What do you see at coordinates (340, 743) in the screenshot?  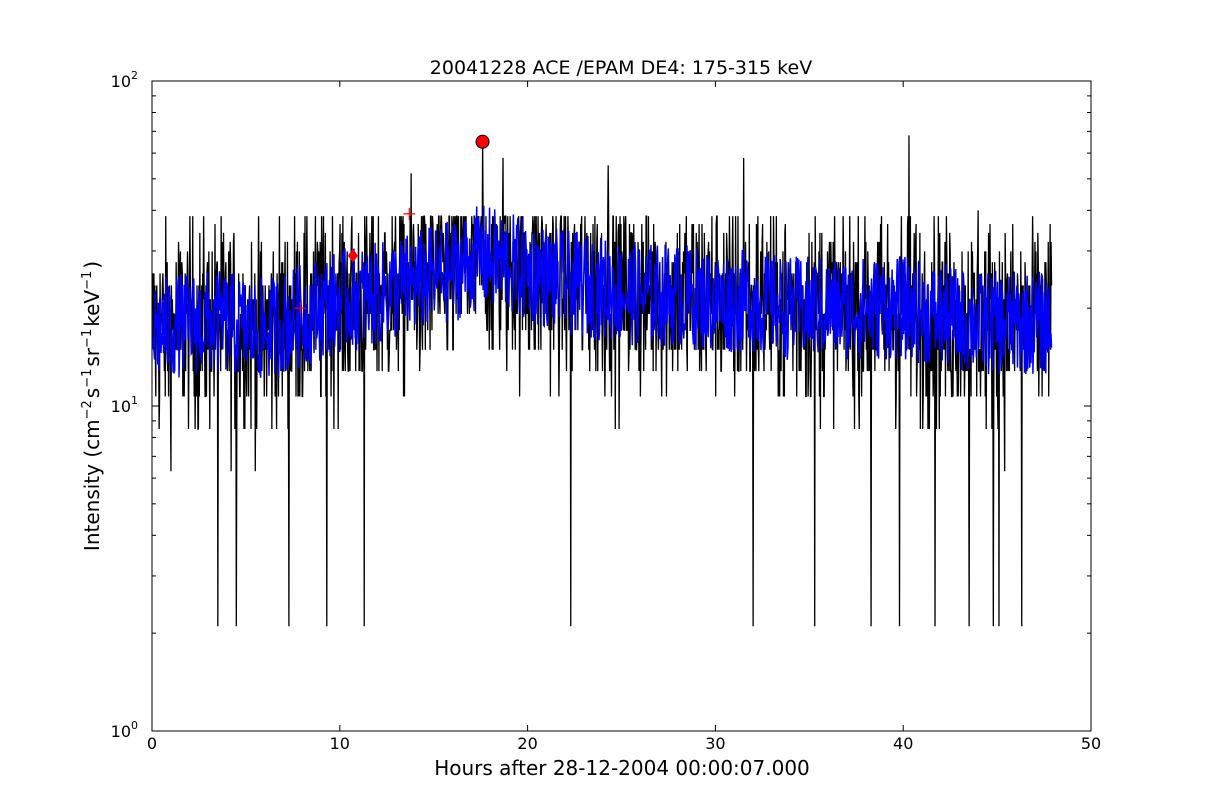 I see `x-tick-label: 10` at bounding box center [340, 743].